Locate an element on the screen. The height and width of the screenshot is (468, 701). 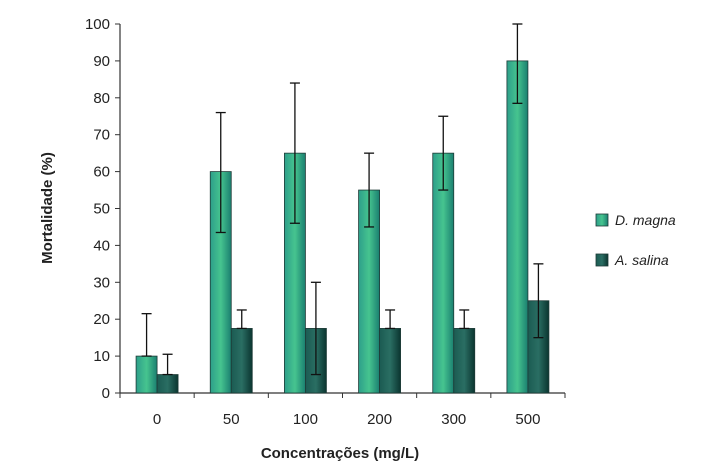
x-axis-title: Concentrações (mg/L) is located at coordinates (340, 453).